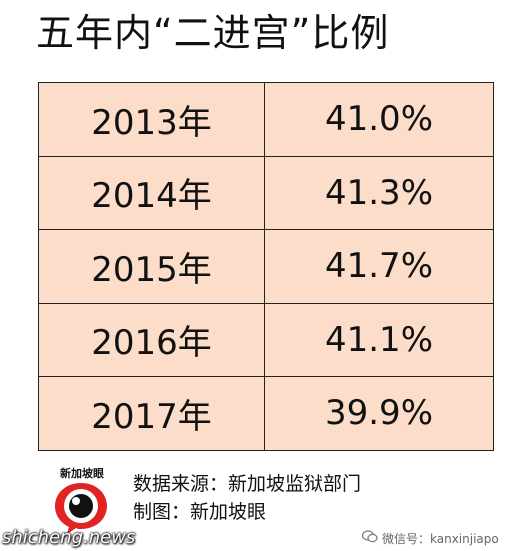 The image size is (523, 551). What do you see at coordinates (369, 538) in the screenshot?
I see `wechat-icon` at bounding box center [369, 538].